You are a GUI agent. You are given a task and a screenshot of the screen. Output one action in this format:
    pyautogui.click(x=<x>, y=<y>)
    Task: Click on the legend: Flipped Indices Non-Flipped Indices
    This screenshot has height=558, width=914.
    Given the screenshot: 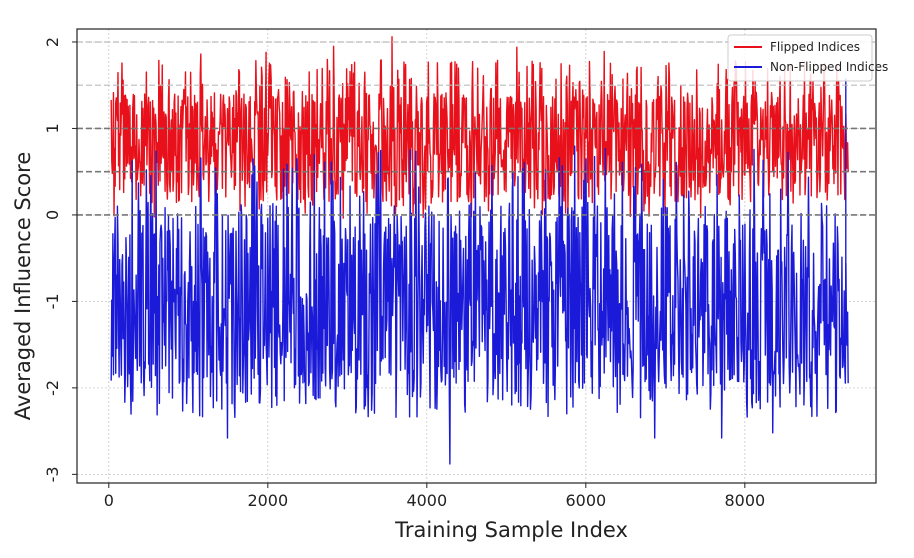 What is the action you would take?
    pyautogui.click(x=807, y=58)
    